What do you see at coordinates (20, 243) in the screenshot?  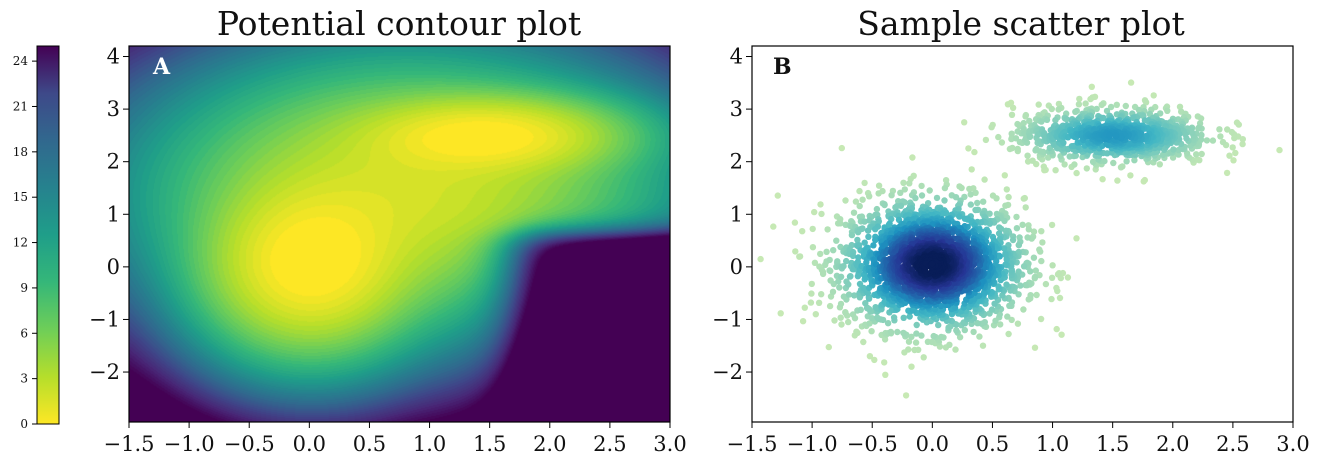 I see `colorbar-tick-label: 12` at bounding box center [20, 243].